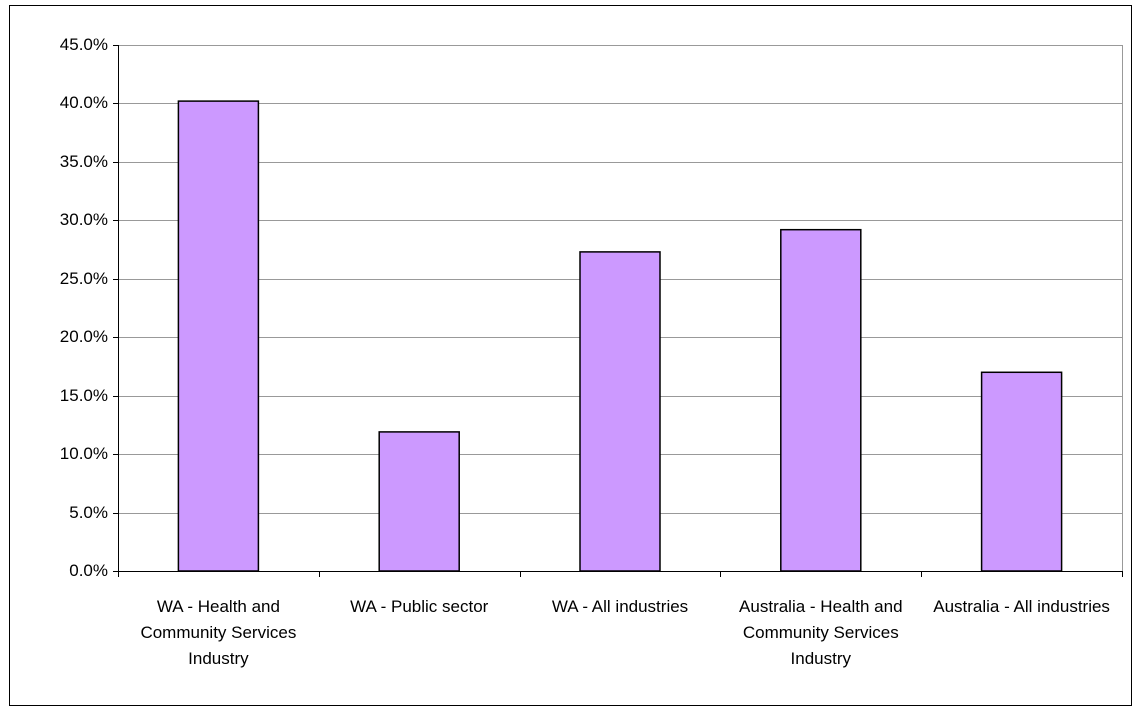 This screenshot has height=706, width=1133. Describe the element at coordinates (84, 453) in the screenshot. I see `y-tick-label: 10.0%` at that location.